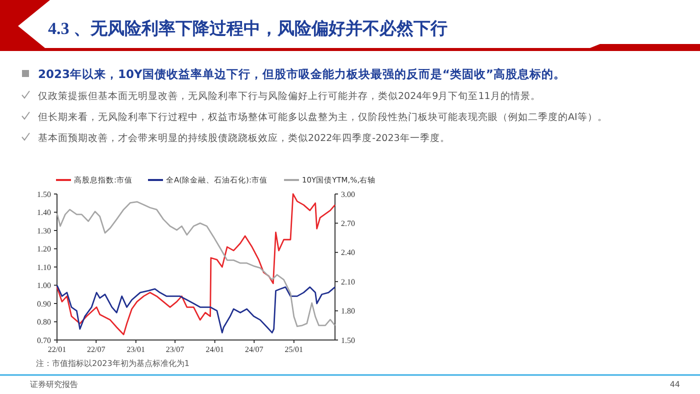 The width and height of the screenshot is (700, 394). I want to click on y-tick-label: 1.40, so click(44, 213).